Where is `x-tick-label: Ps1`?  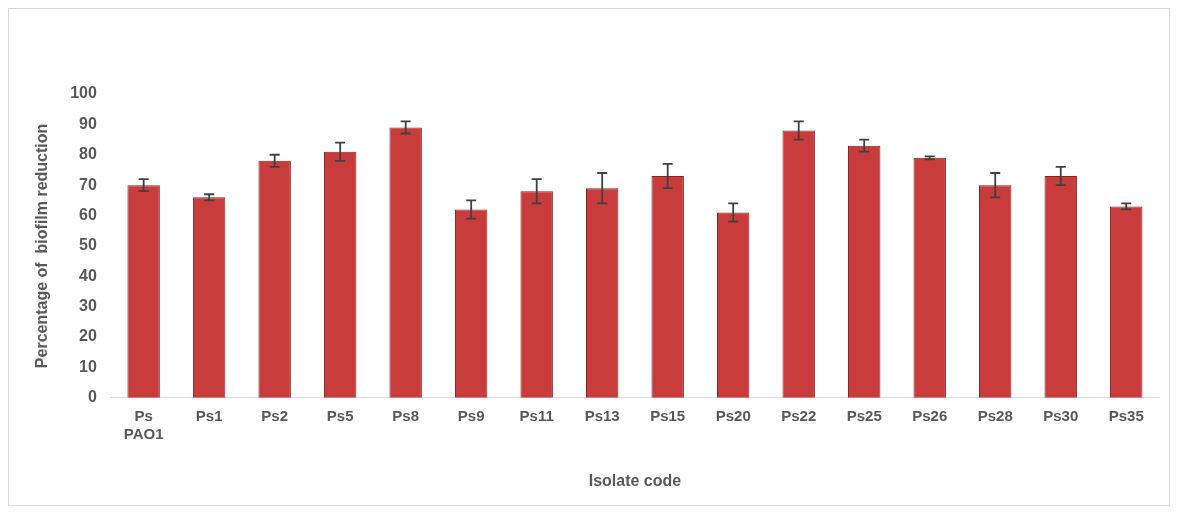
x-tick-label: Ps1 is located at coordinates (209, 415).